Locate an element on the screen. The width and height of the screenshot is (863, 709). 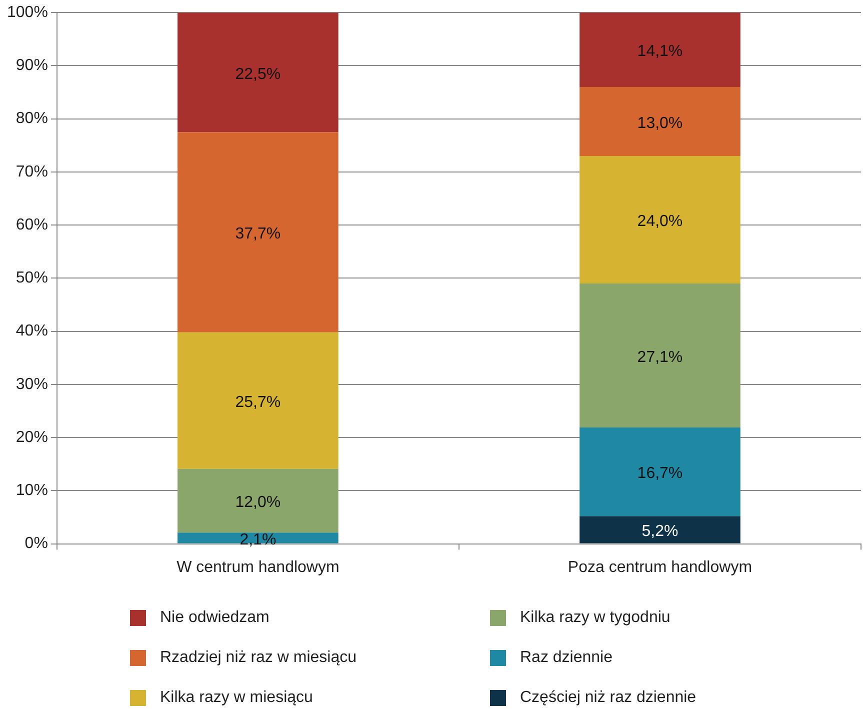
y-tick-label: 80% is located at coordinates (32, 119).